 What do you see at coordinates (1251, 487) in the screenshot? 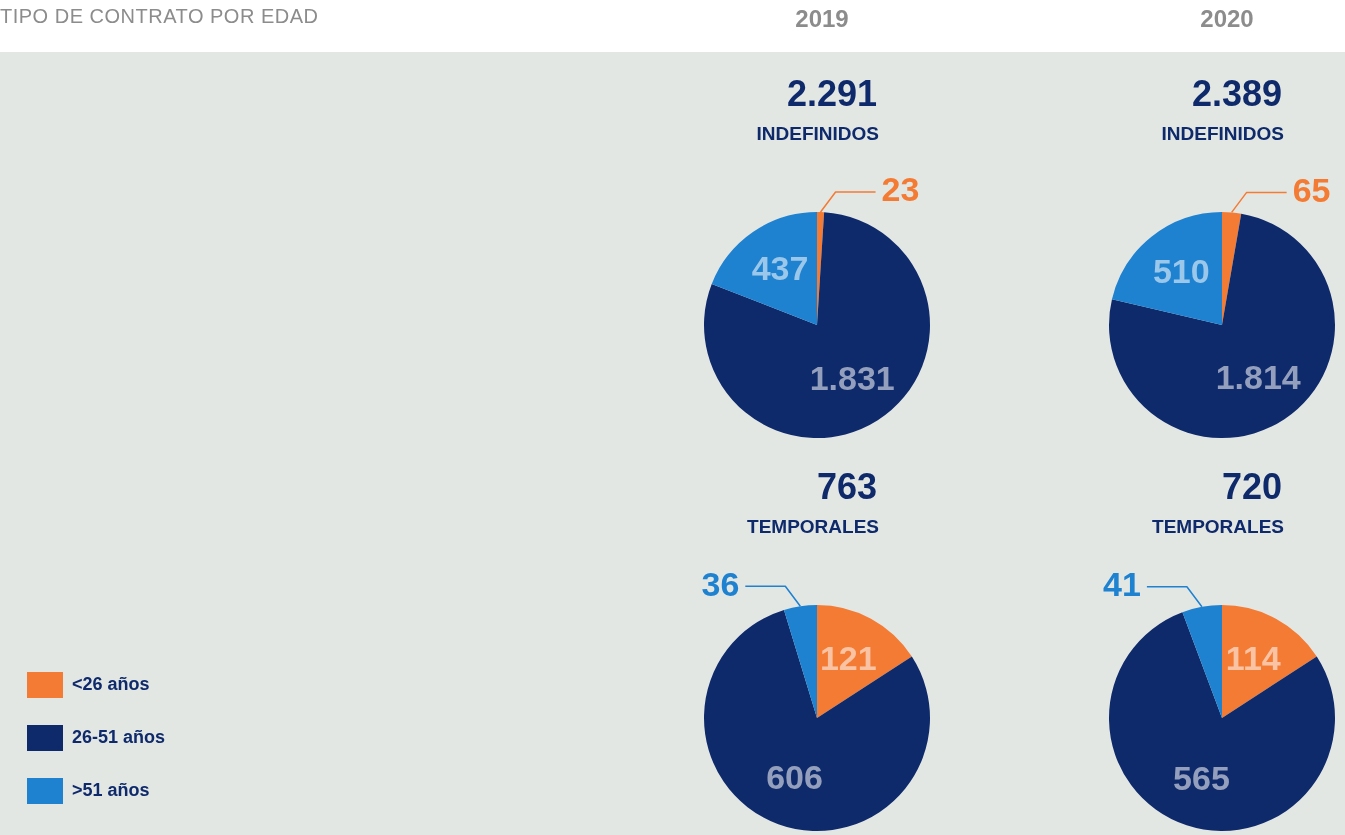
I see `chart-title: 720` at bounding box center [1251, 487].